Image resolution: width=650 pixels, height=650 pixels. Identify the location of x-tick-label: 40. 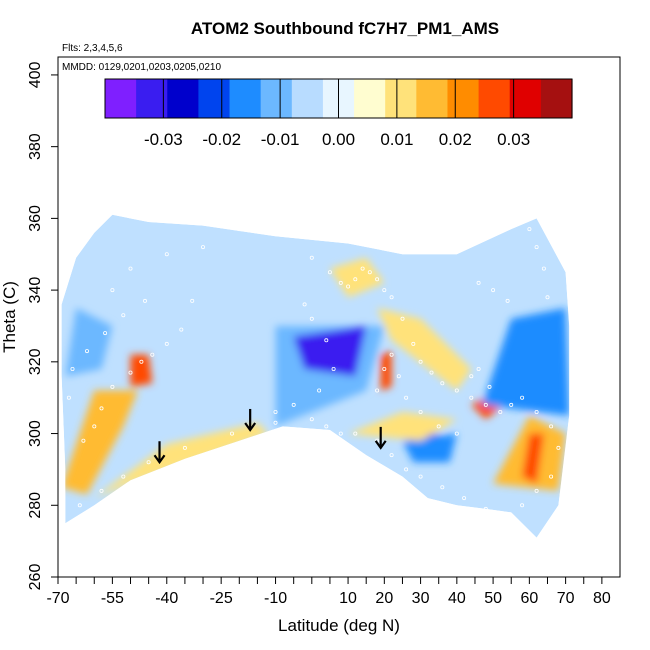
(457, 598).